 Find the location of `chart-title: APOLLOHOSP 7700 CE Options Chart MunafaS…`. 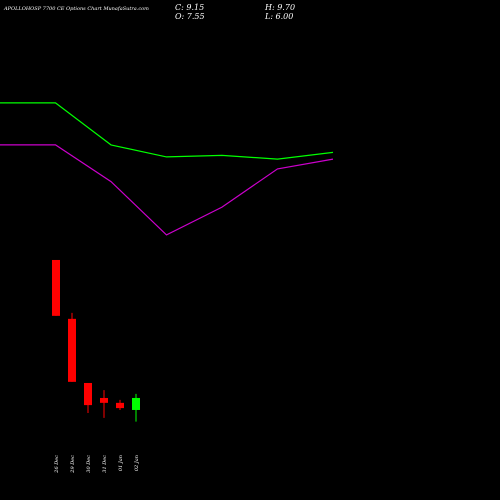

chart-title: APOLLOHOSP 7700 CE Options Chart MunafaS… is located at coordinates (76, 9).